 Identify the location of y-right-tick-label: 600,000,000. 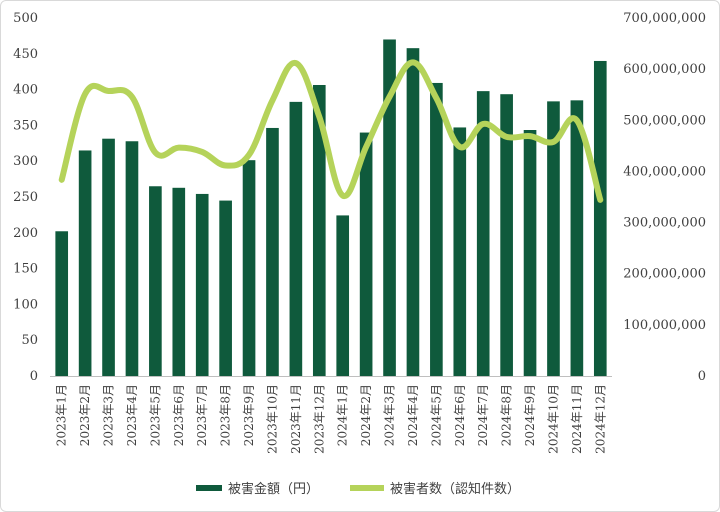
(664, 69).